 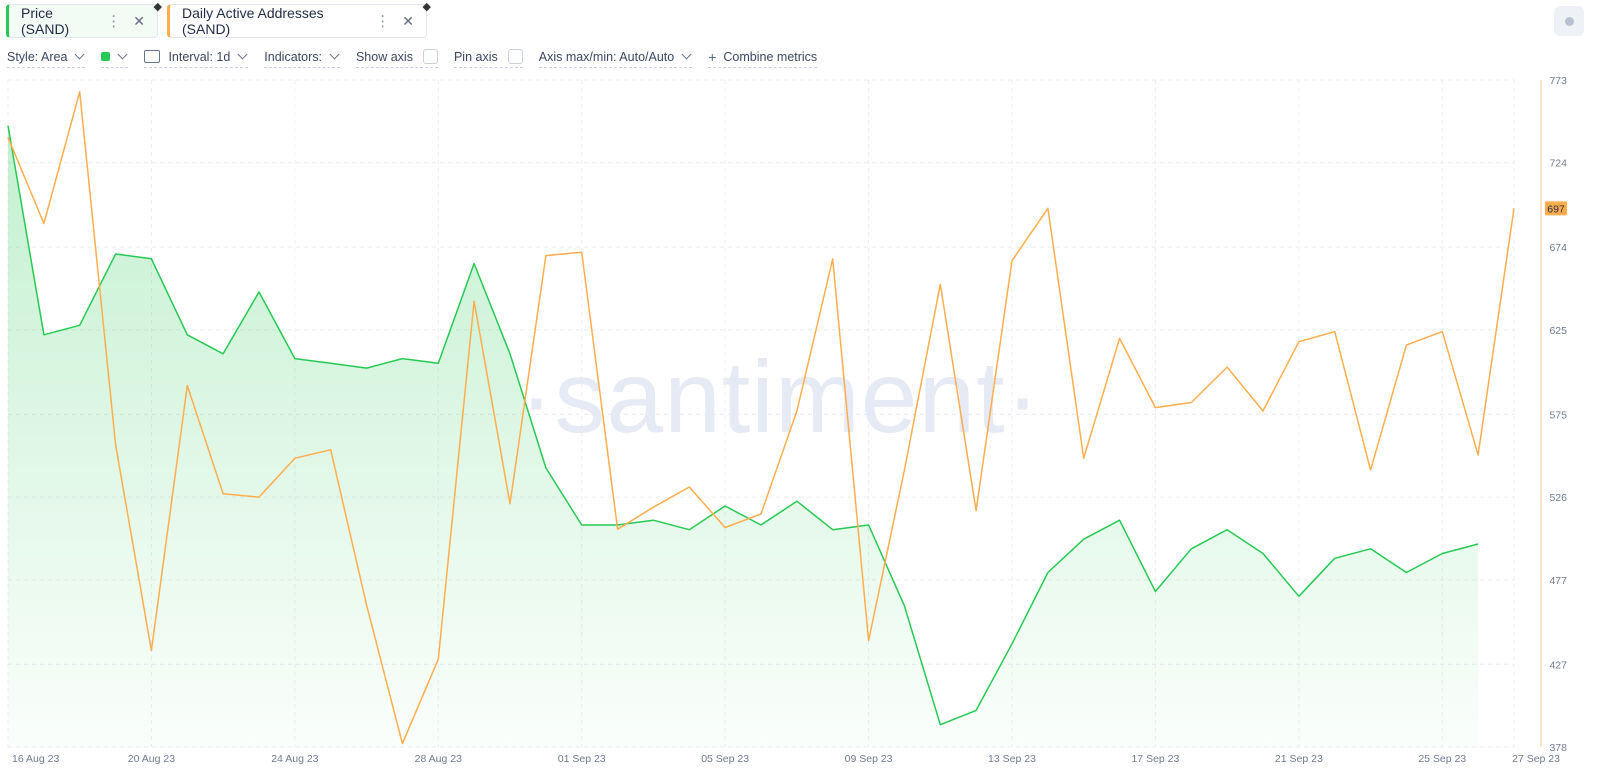 I want to click on axis-minmax-dropdown: Axis max/min: Auto/Auto, so click(x=615, y=57).